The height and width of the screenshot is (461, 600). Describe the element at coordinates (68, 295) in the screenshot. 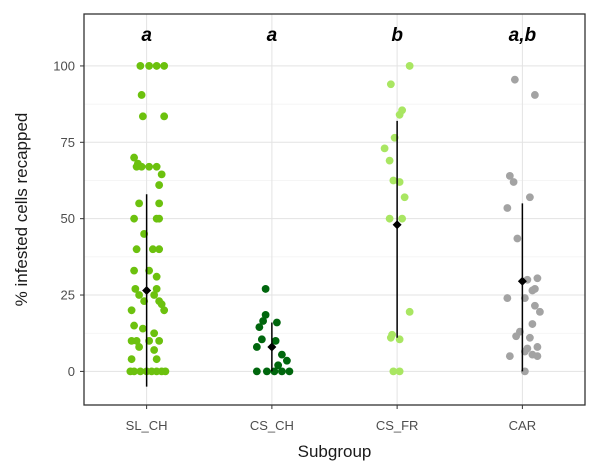

I see `y-tick-label: 25` at that location.